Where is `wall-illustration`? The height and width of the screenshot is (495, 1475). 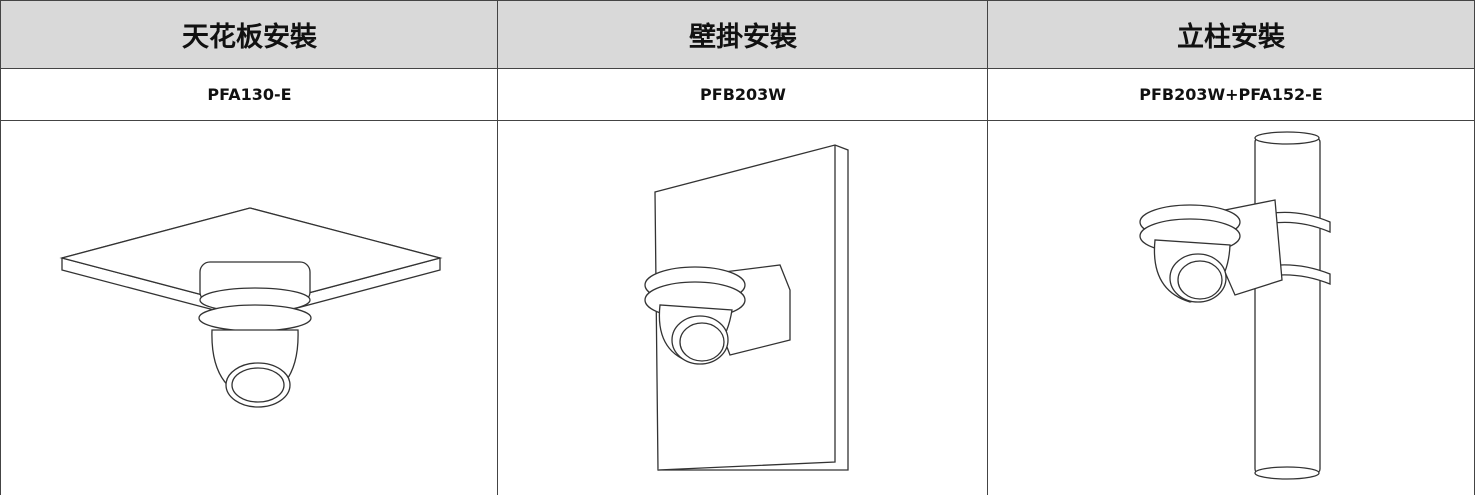
wall-illustration is located at coordinates (746, 307).